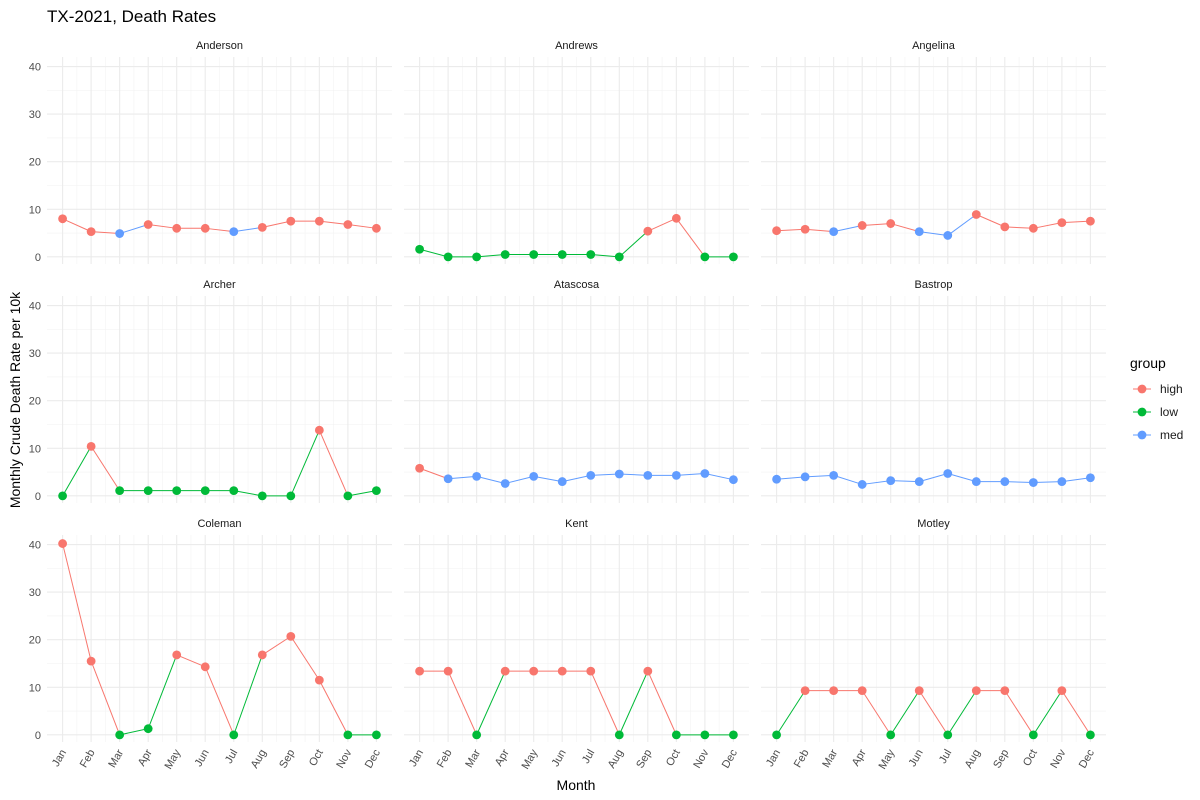 Image resolution: width=1200 pixels, height=800 pixels. What do you see at coordinates (576, 46) in the screenshot?
I see `panel-title: Andrews` at bounding box center [576, 46].